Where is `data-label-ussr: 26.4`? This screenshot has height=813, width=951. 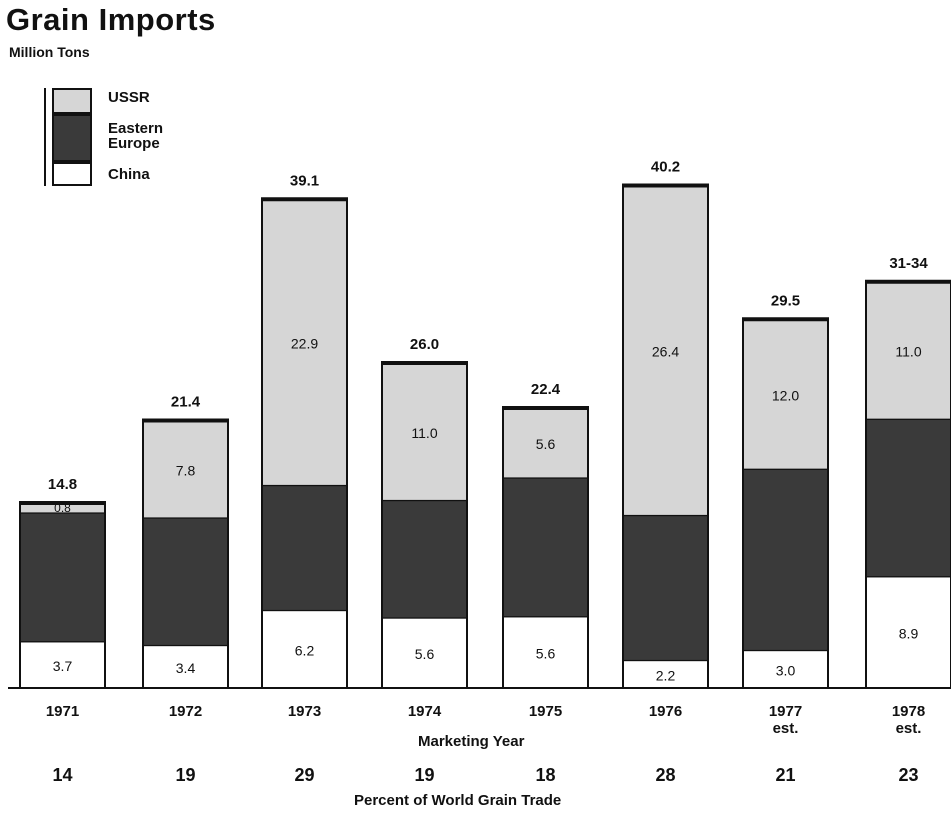
data-label-ussr: 26.4 is located at coordinates (665, 352).